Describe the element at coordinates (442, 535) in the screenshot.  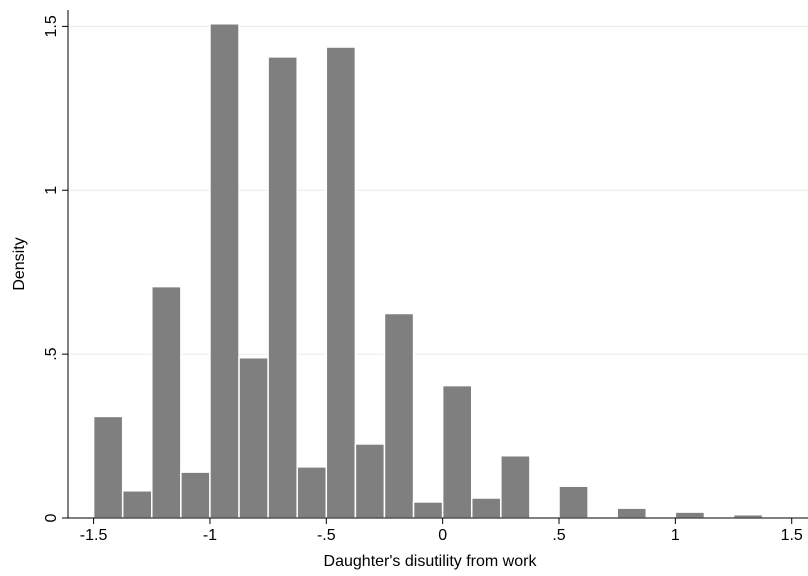
I see `x-tick-label: 0` at that location.